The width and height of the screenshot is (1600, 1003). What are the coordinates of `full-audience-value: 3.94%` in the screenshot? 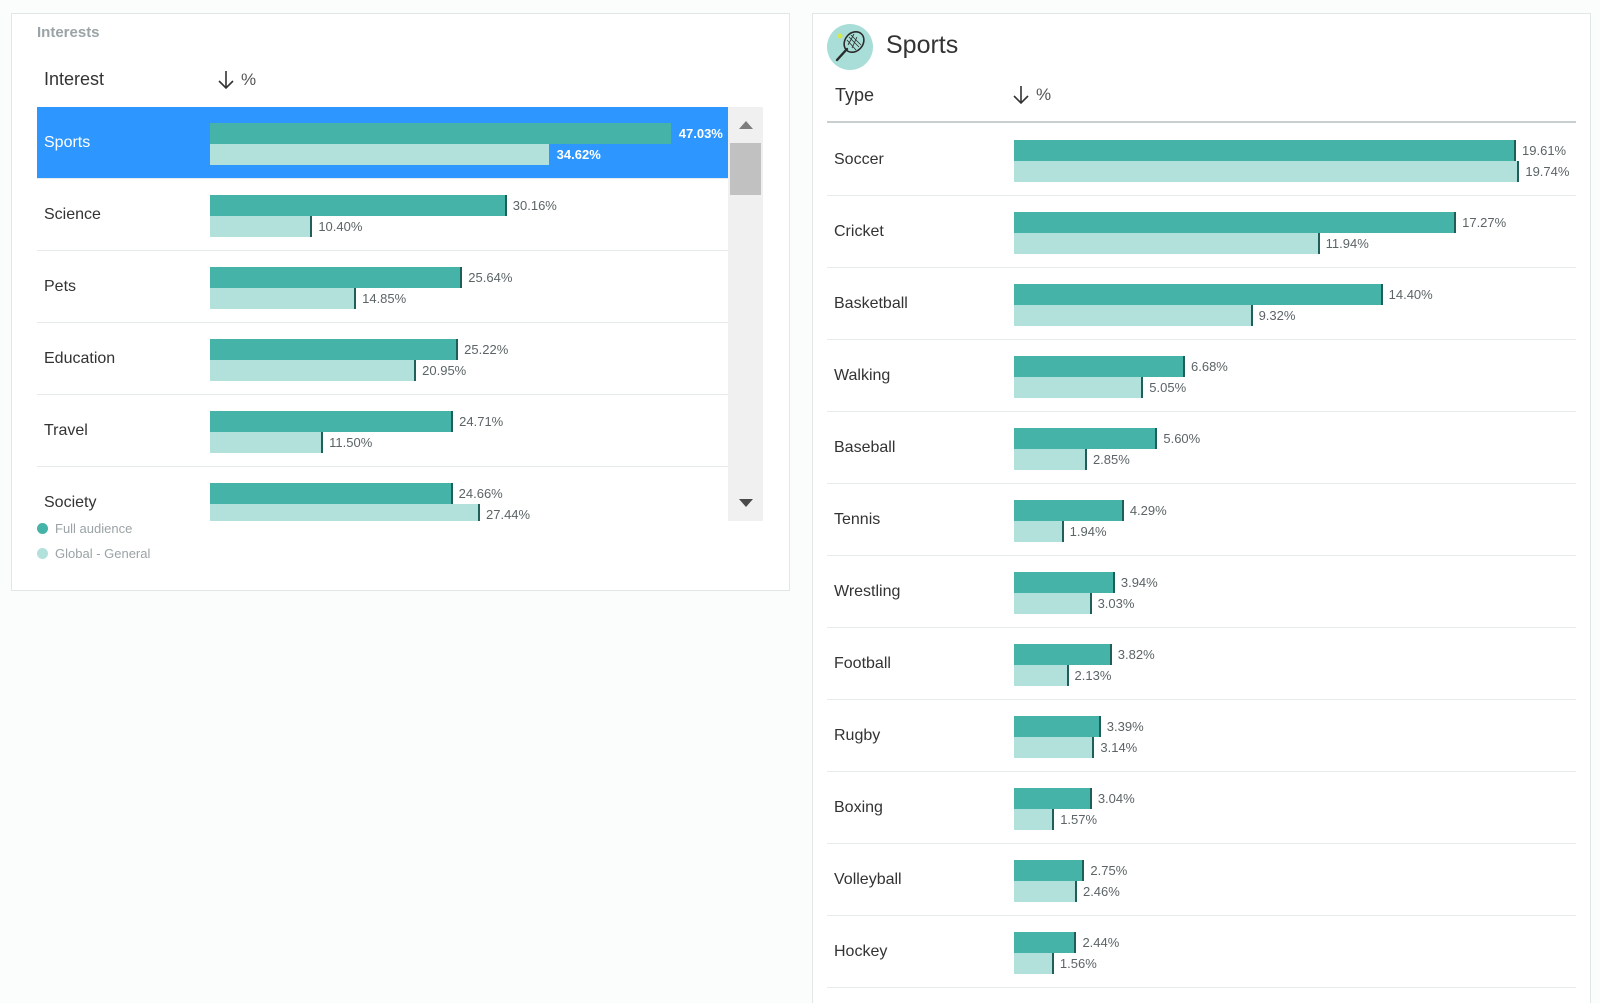 It's located at (1139, 582).